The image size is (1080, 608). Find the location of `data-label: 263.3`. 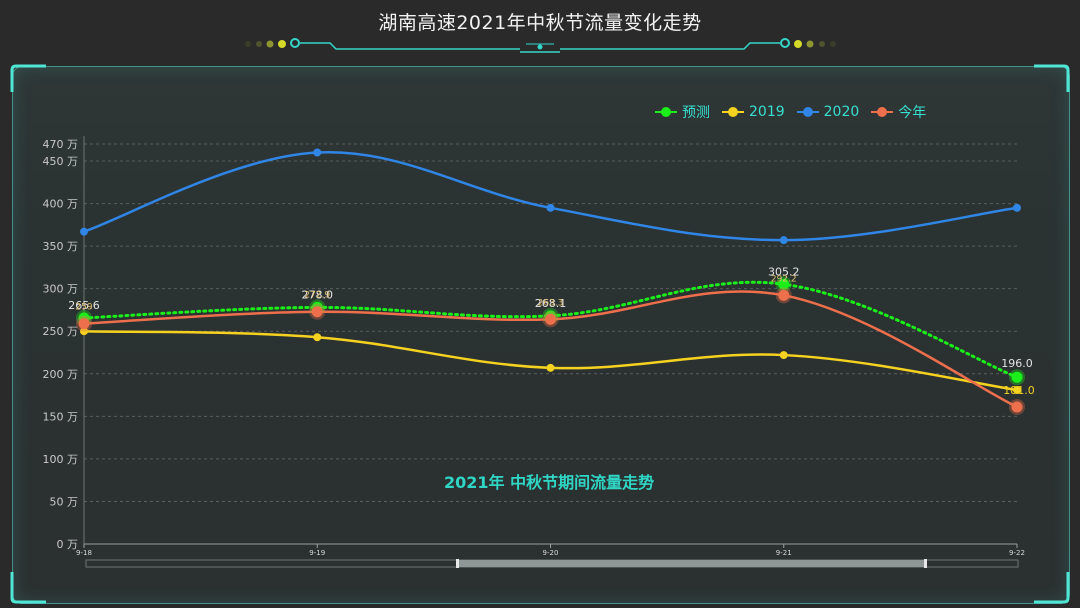

data-label: 263.3 is located at coordinates (551, 303).